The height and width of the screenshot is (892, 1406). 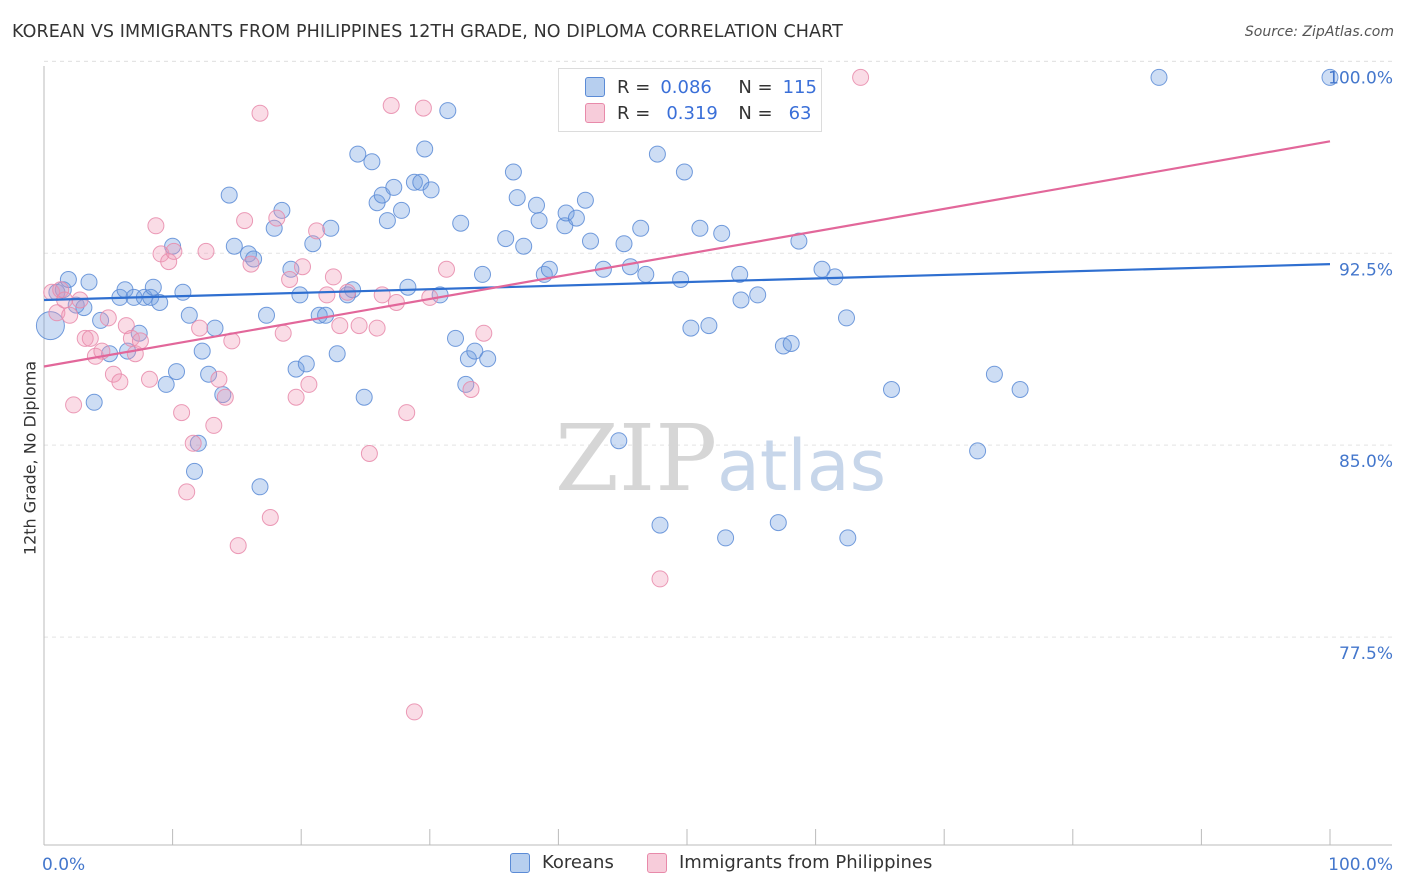 What do you see at coordinates (755, 87) in the screenshot?
I see `legend-n-label: N =` at bounding box center [755, 87].